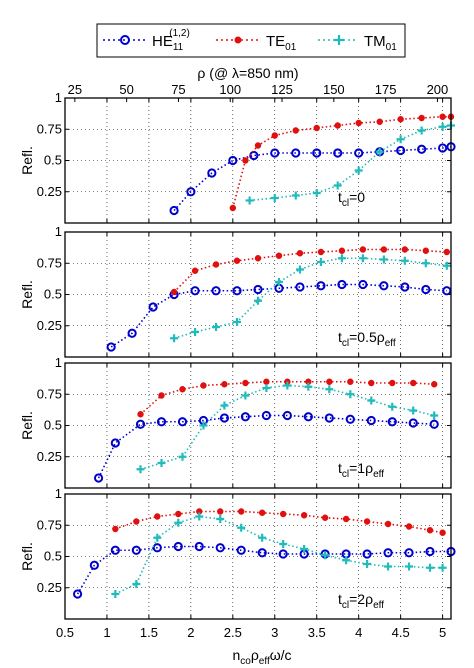 The height and width of the screenshot is (668, 474). Describe the element at coordinates (178, 89) in the screenshot. I see `top-tick-label: 75` at that location.